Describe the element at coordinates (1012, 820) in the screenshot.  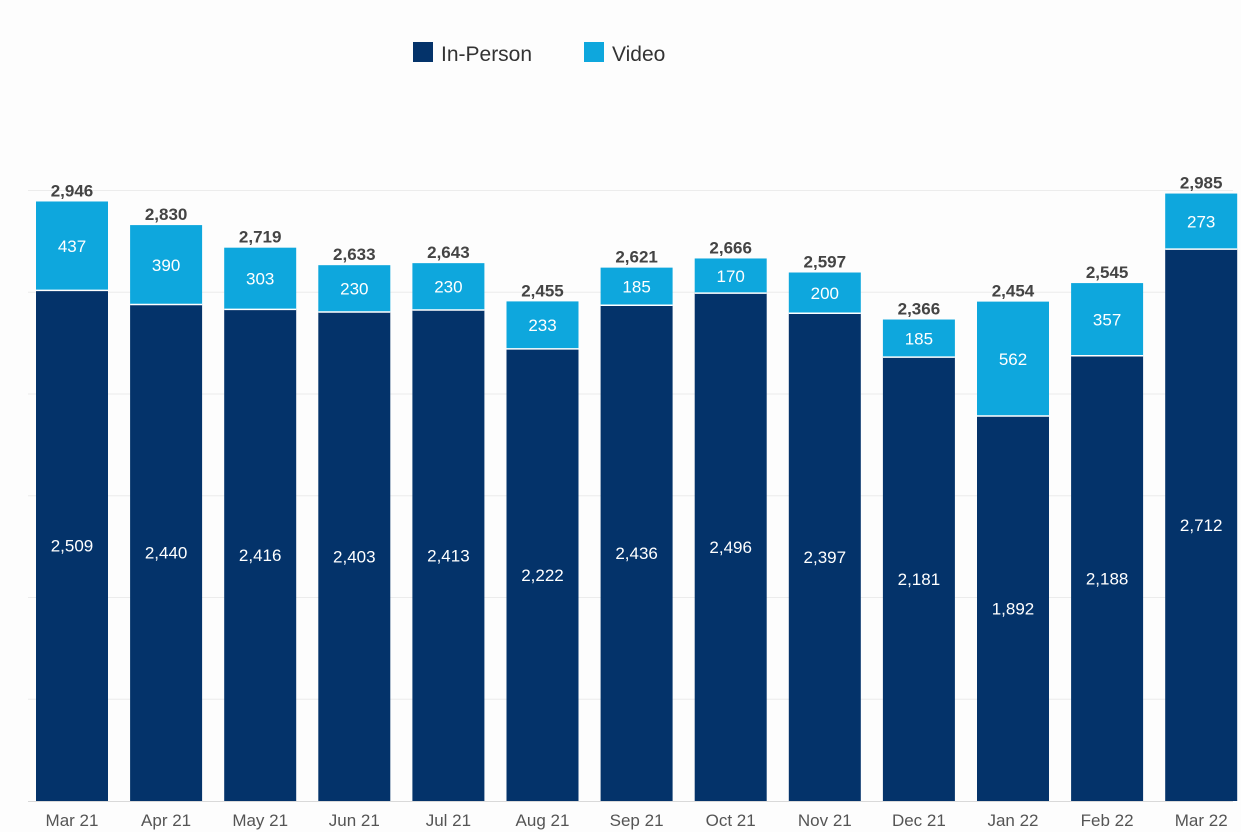
I see `x-tick-label: Jan 22` at that location.